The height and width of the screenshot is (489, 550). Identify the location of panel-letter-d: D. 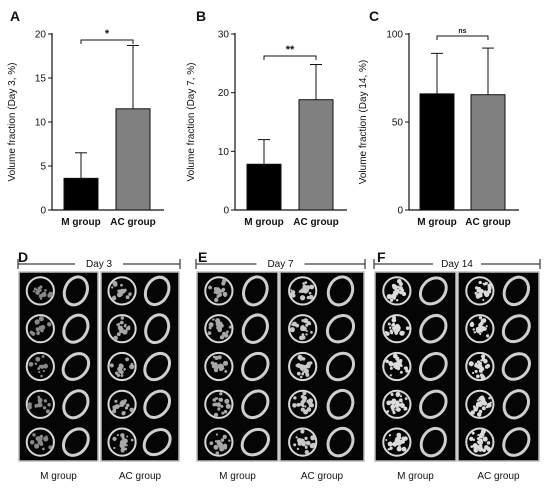
(23, 257).